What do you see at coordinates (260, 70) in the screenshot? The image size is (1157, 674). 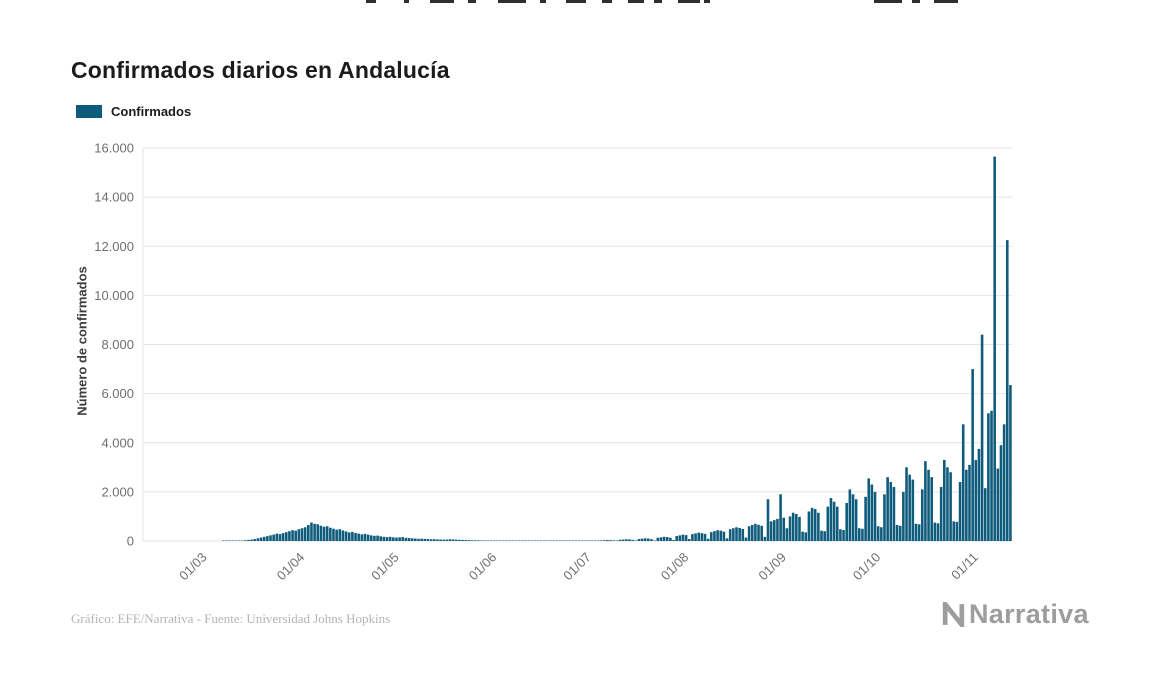 I see `page-title: Confirmados diarios en Andalucía` at bounding box center [260, 70].